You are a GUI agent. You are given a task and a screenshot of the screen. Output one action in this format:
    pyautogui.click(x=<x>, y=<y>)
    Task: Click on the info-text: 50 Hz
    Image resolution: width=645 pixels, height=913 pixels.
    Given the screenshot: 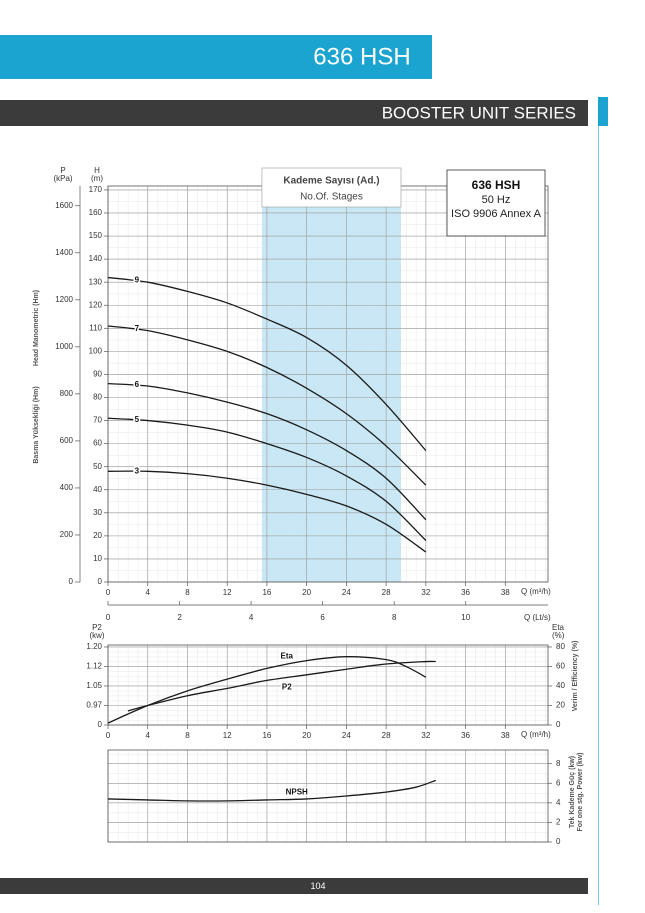 What is the action you would take?
    pyautogui.click(x=496, y=200)
    